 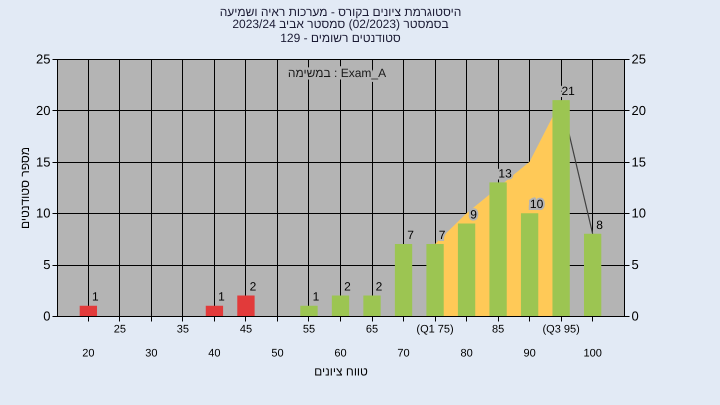 What do you see at coordinates (120, 330) in the screenshot?
I see `x-tick-label: 25` at bounding box center [120, 330].